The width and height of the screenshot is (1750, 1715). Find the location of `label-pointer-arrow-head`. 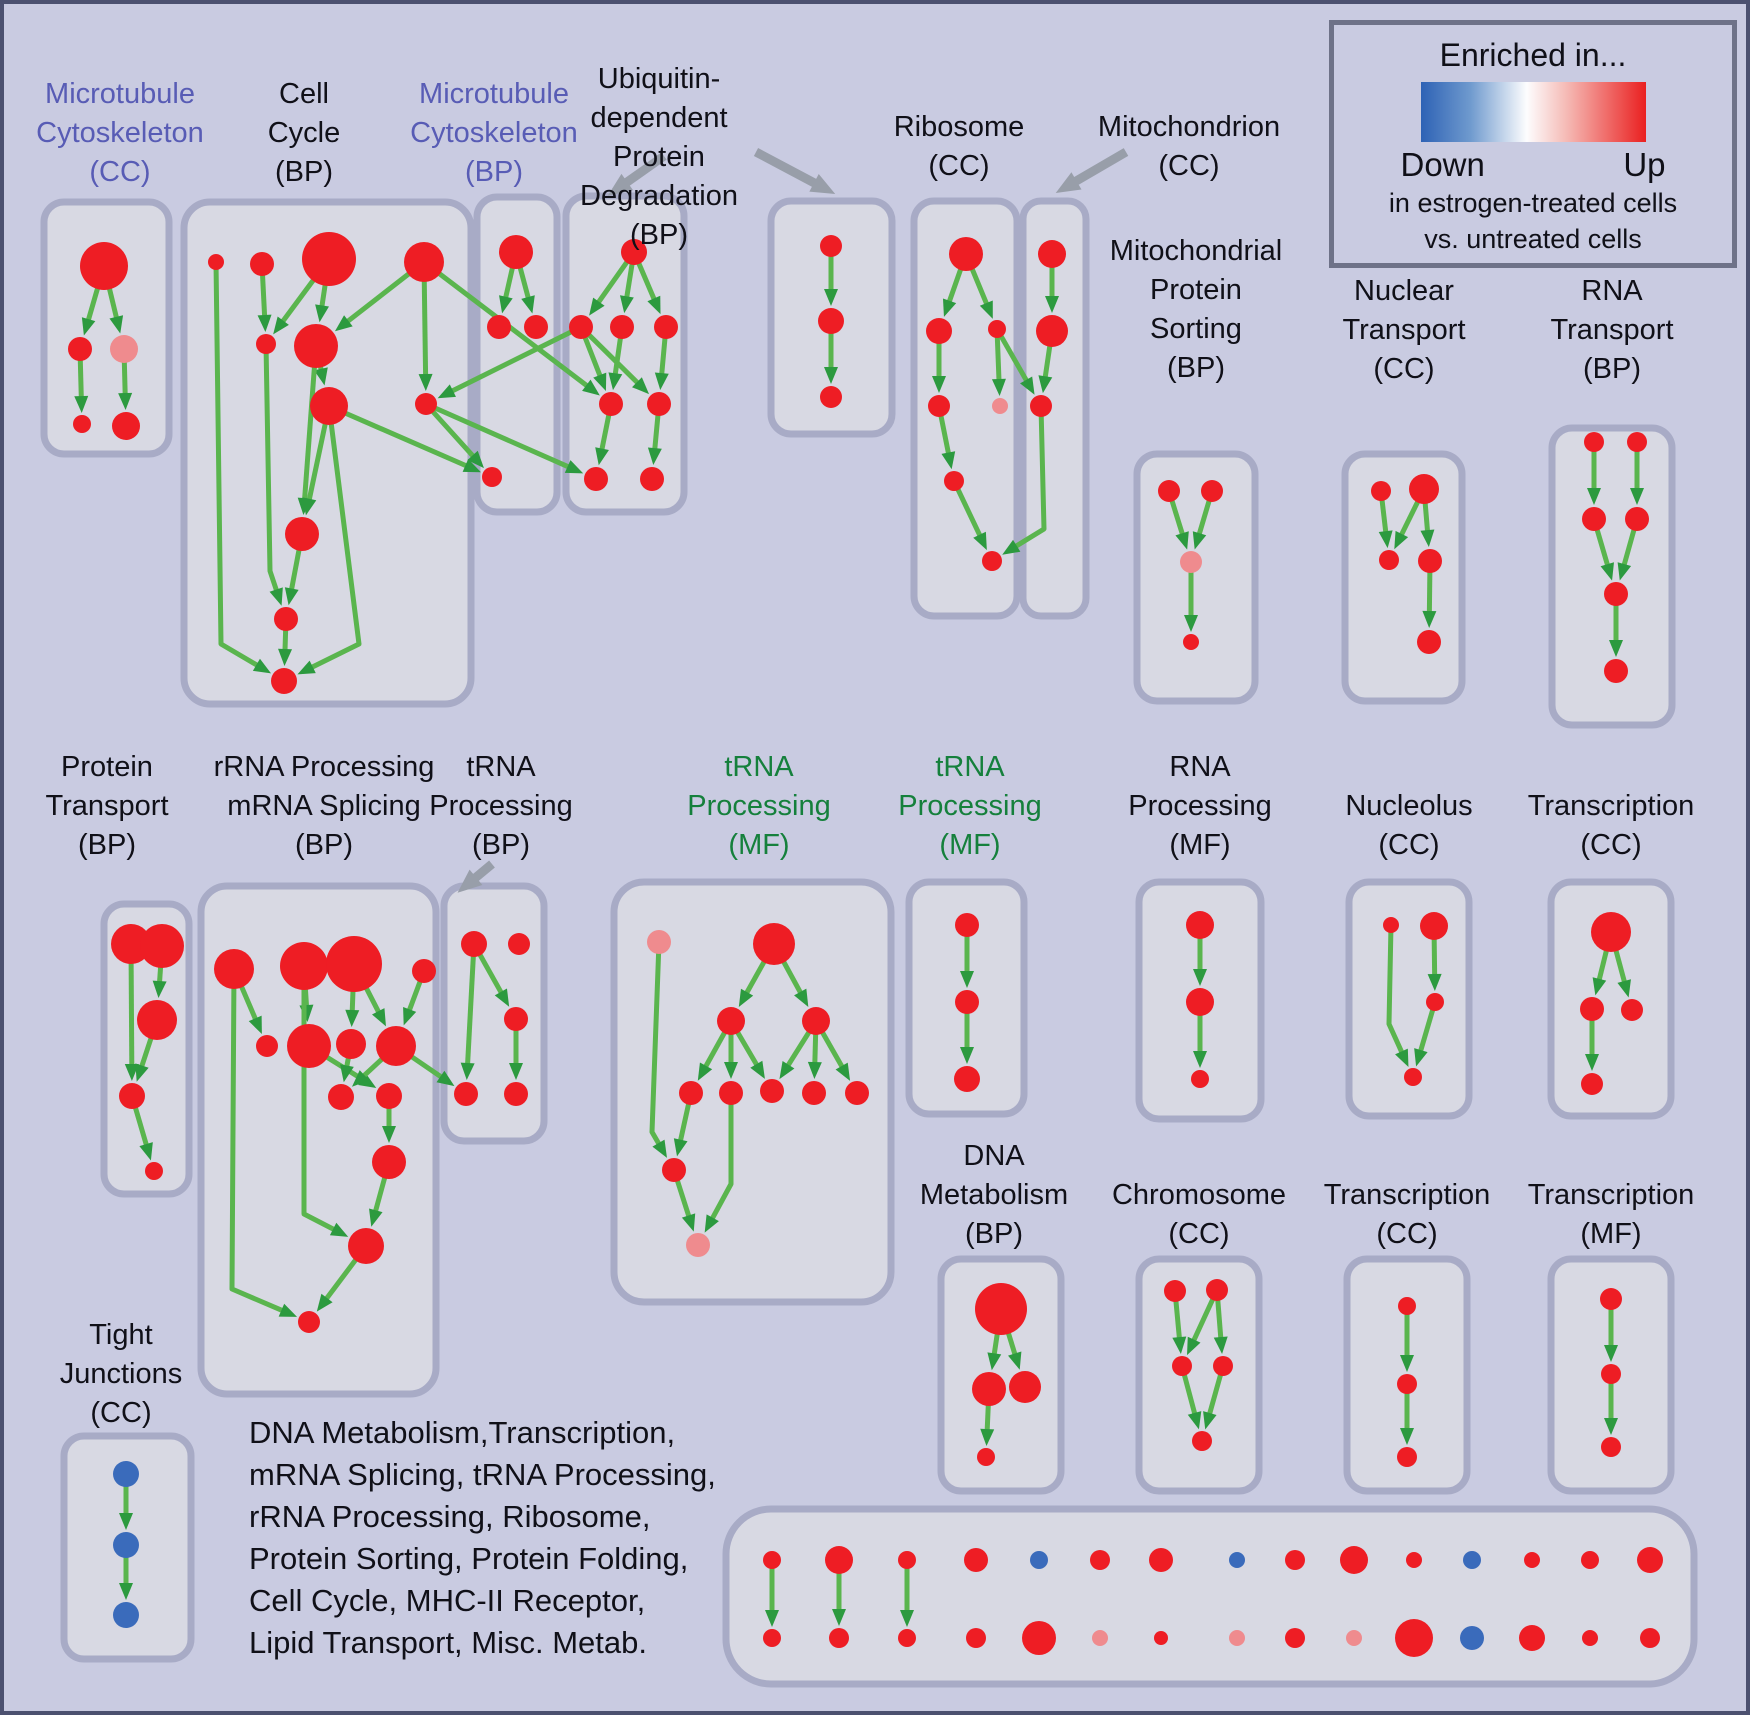

label-pointer-arrow-head is located at coordinates (1068, 182).